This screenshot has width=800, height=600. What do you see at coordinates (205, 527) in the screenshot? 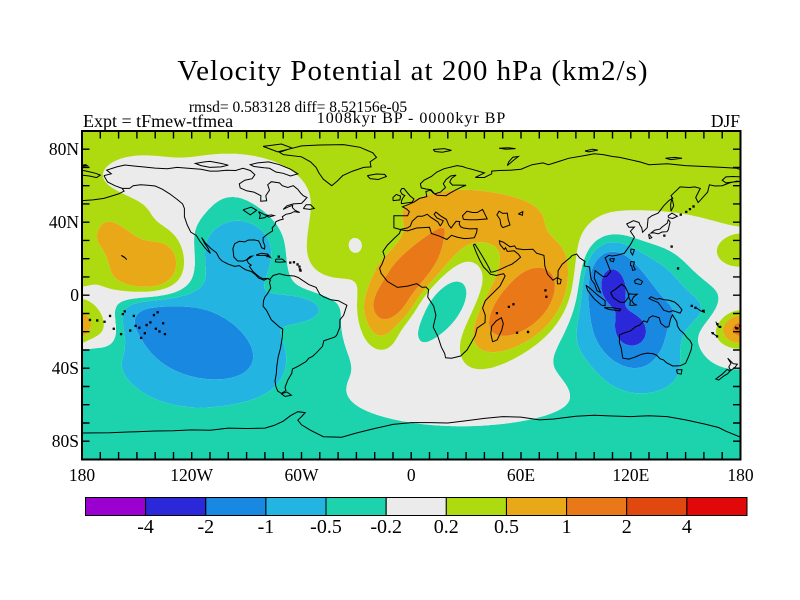
I see `svg-text: -2` at bounding box center [205, 527].